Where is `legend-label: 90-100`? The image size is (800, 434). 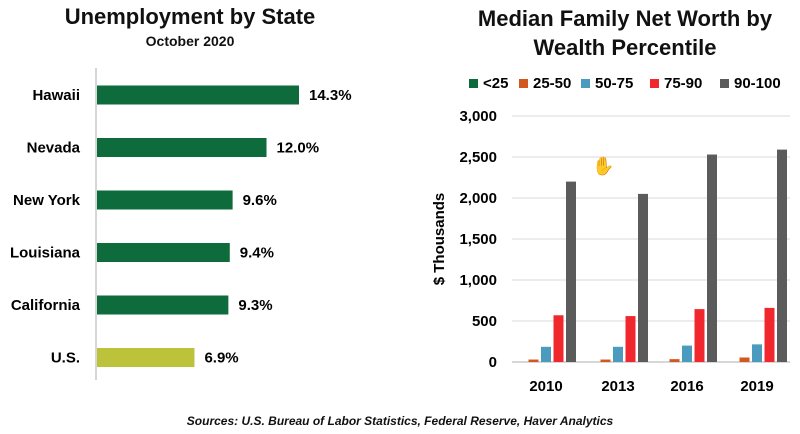 legend-label: 90-100 is located at coordinates (757, 83).